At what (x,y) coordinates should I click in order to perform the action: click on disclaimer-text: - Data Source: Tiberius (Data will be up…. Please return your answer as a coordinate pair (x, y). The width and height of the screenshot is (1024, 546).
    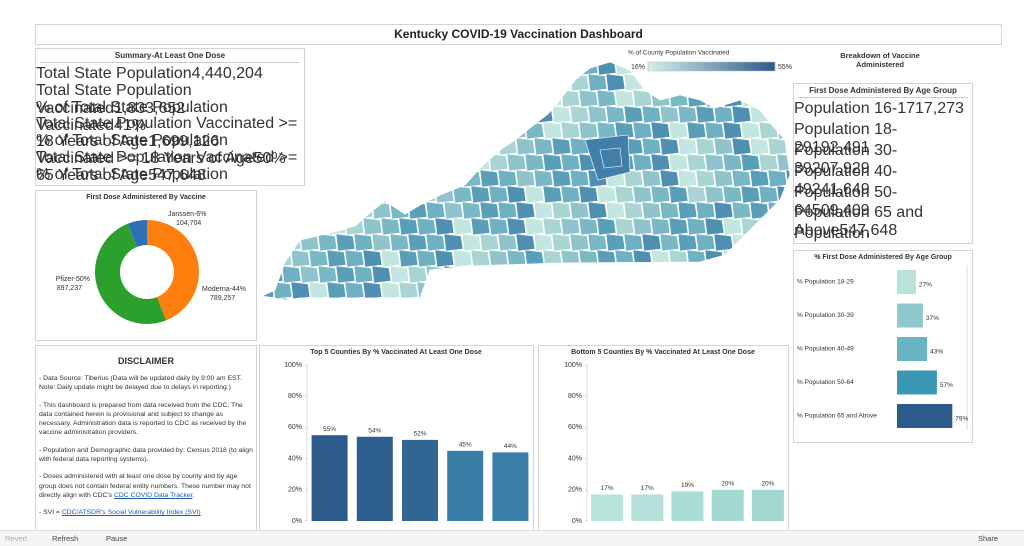
    Looking at the image, I should click on (140, 383).